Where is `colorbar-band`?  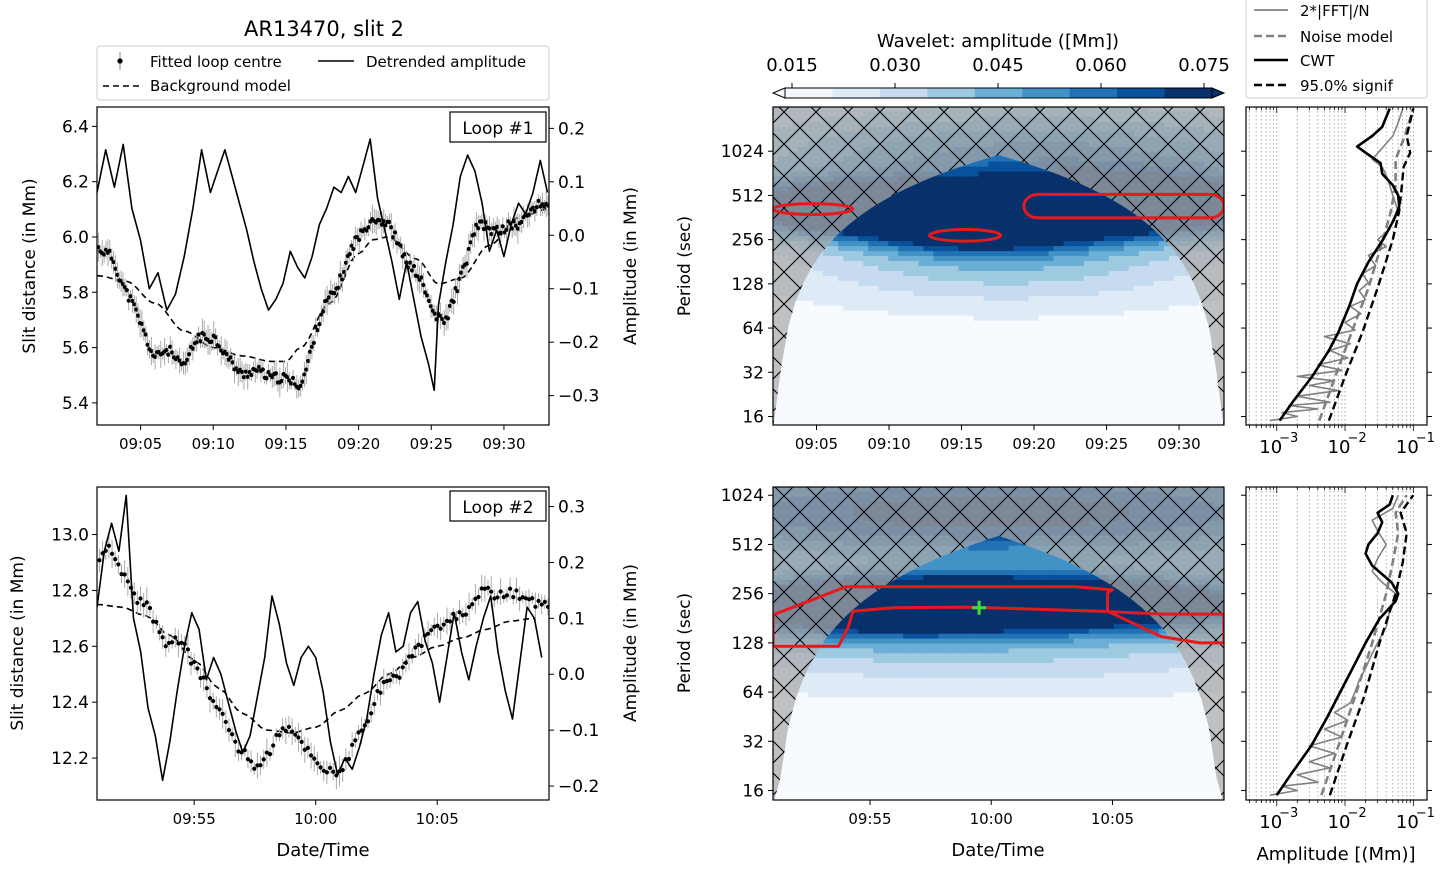 colorbar-band is located at coordinates (1046, 93).